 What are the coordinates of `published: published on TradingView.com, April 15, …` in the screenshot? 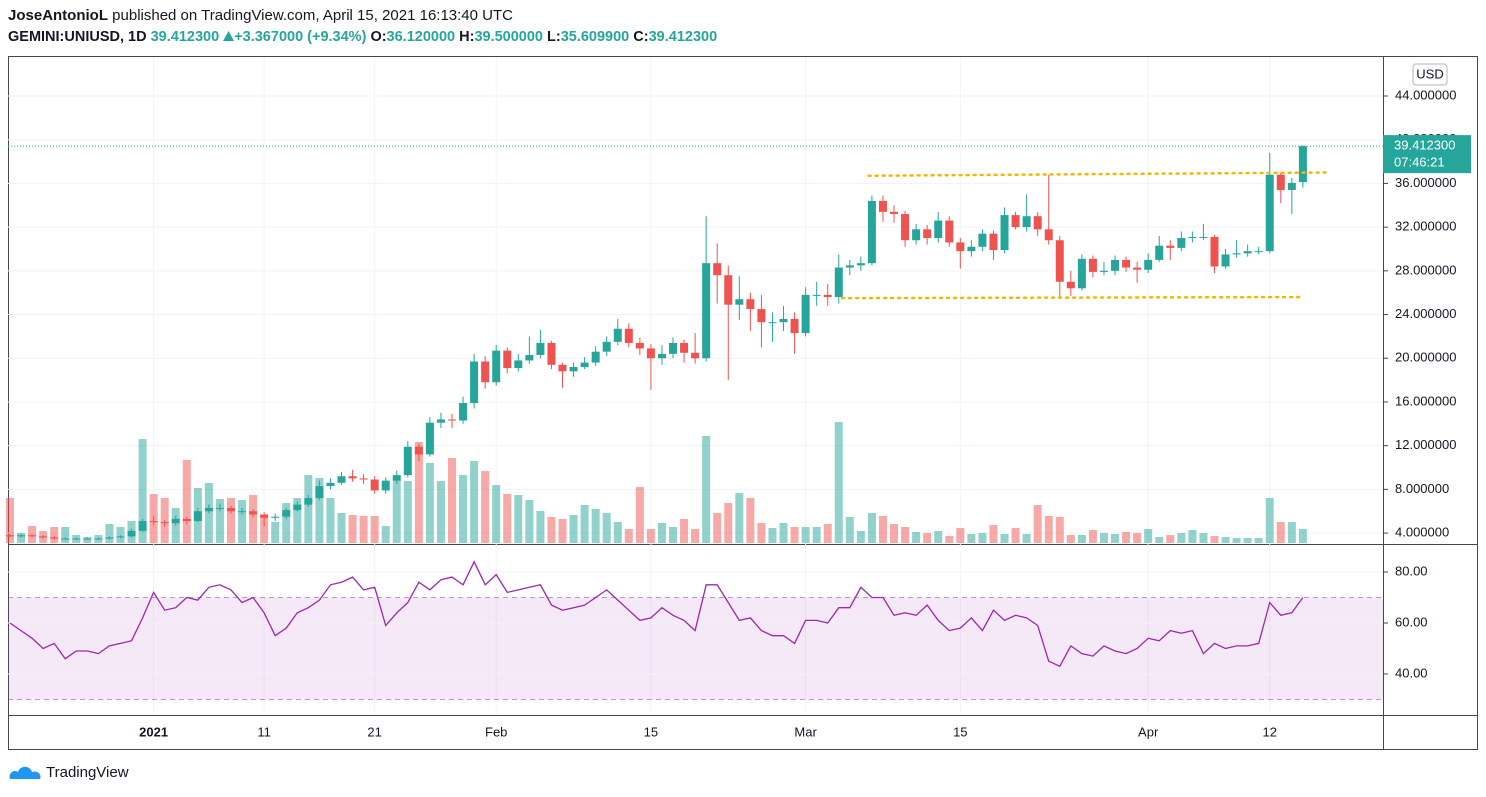 It's located at (312, 15).